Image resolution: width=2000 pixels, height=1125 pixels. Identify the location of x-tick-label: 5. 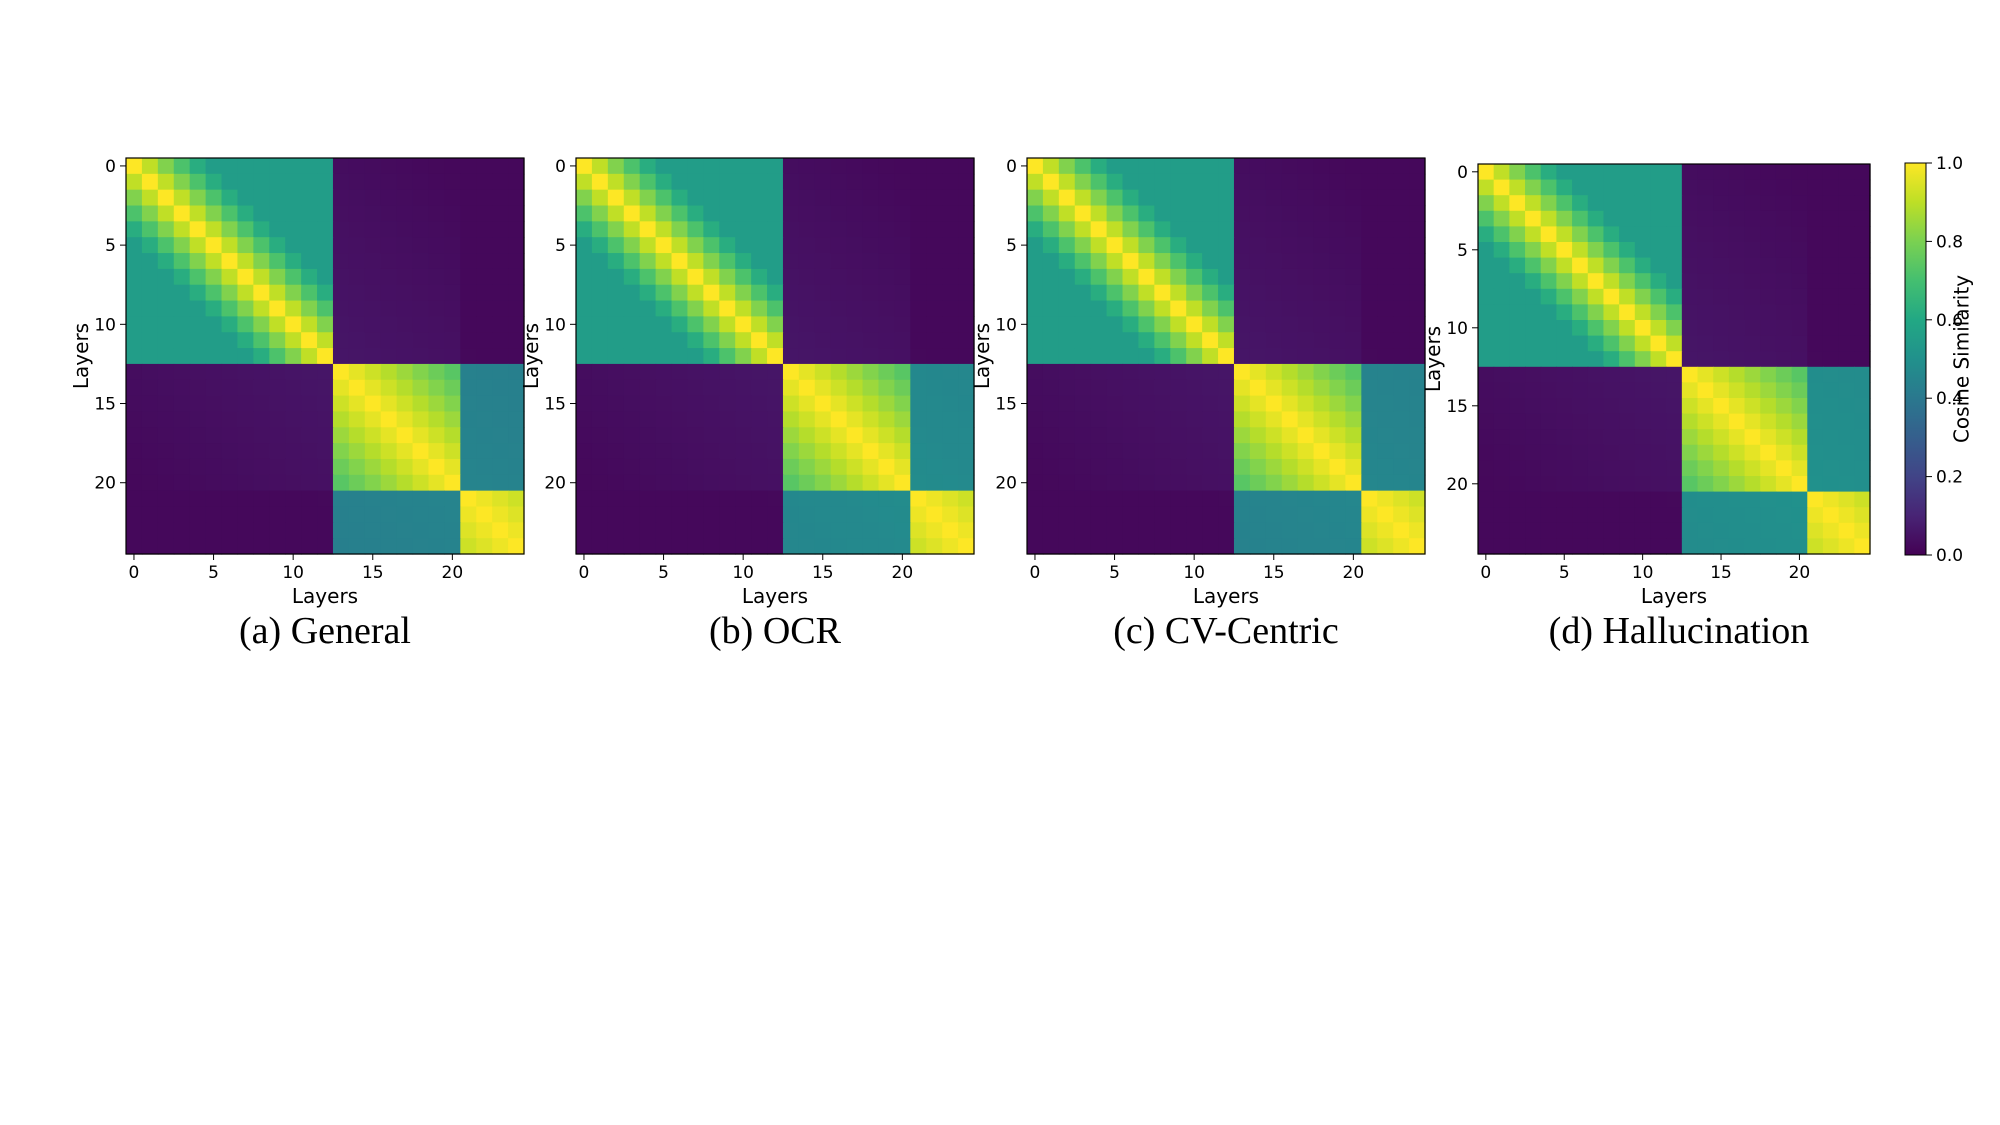
(213, 573).